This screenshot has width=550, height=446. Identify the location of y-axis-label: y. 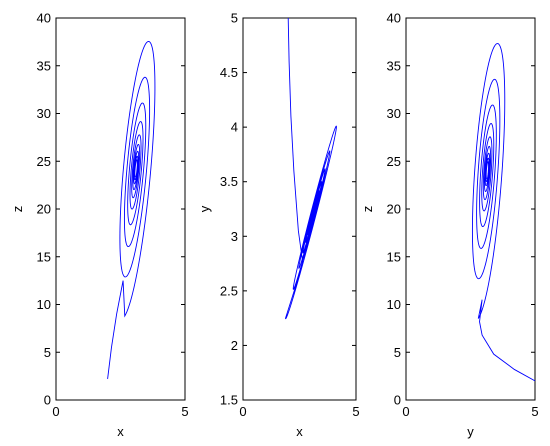
(204, 208).